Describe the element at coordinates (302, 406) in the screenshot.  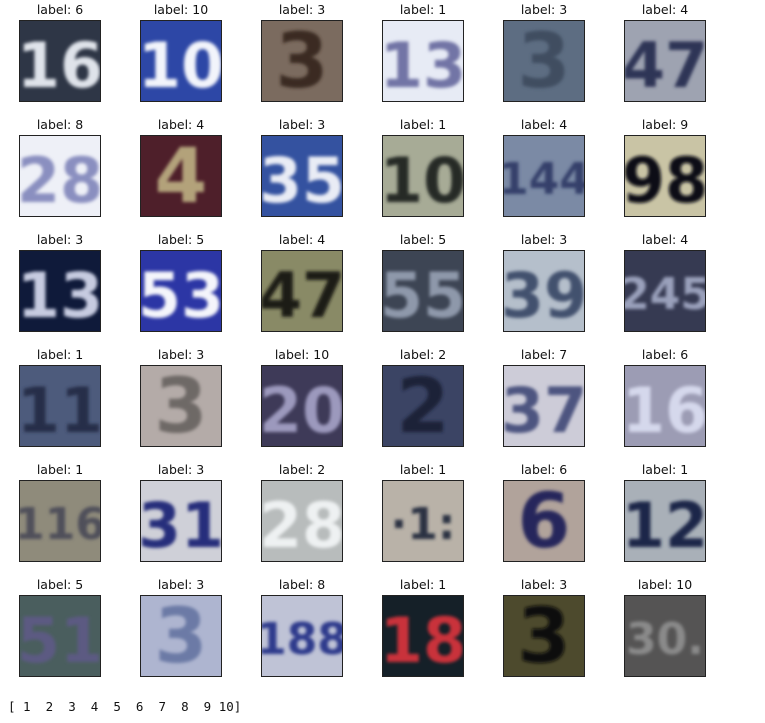
I see `digit-thumbnail: 20` at that location.